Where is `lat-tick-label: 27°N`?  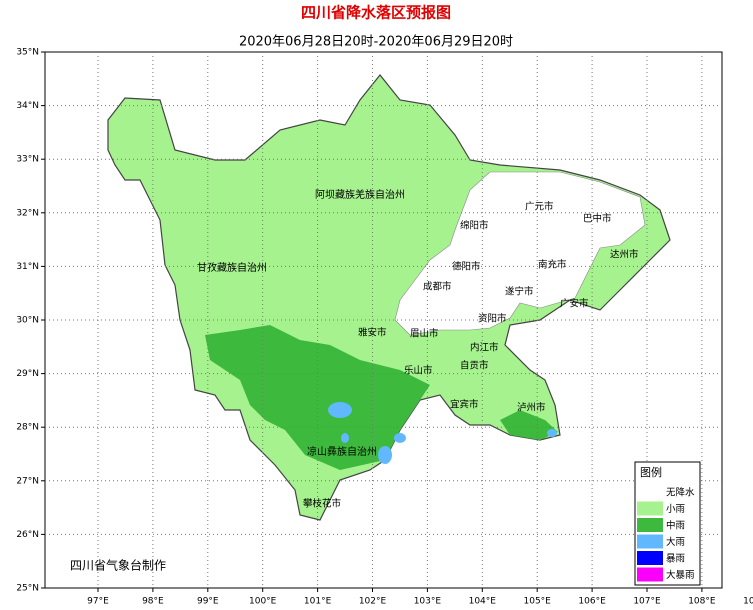 lat-tick-label: 27°N is located at coordinates (27, 481).